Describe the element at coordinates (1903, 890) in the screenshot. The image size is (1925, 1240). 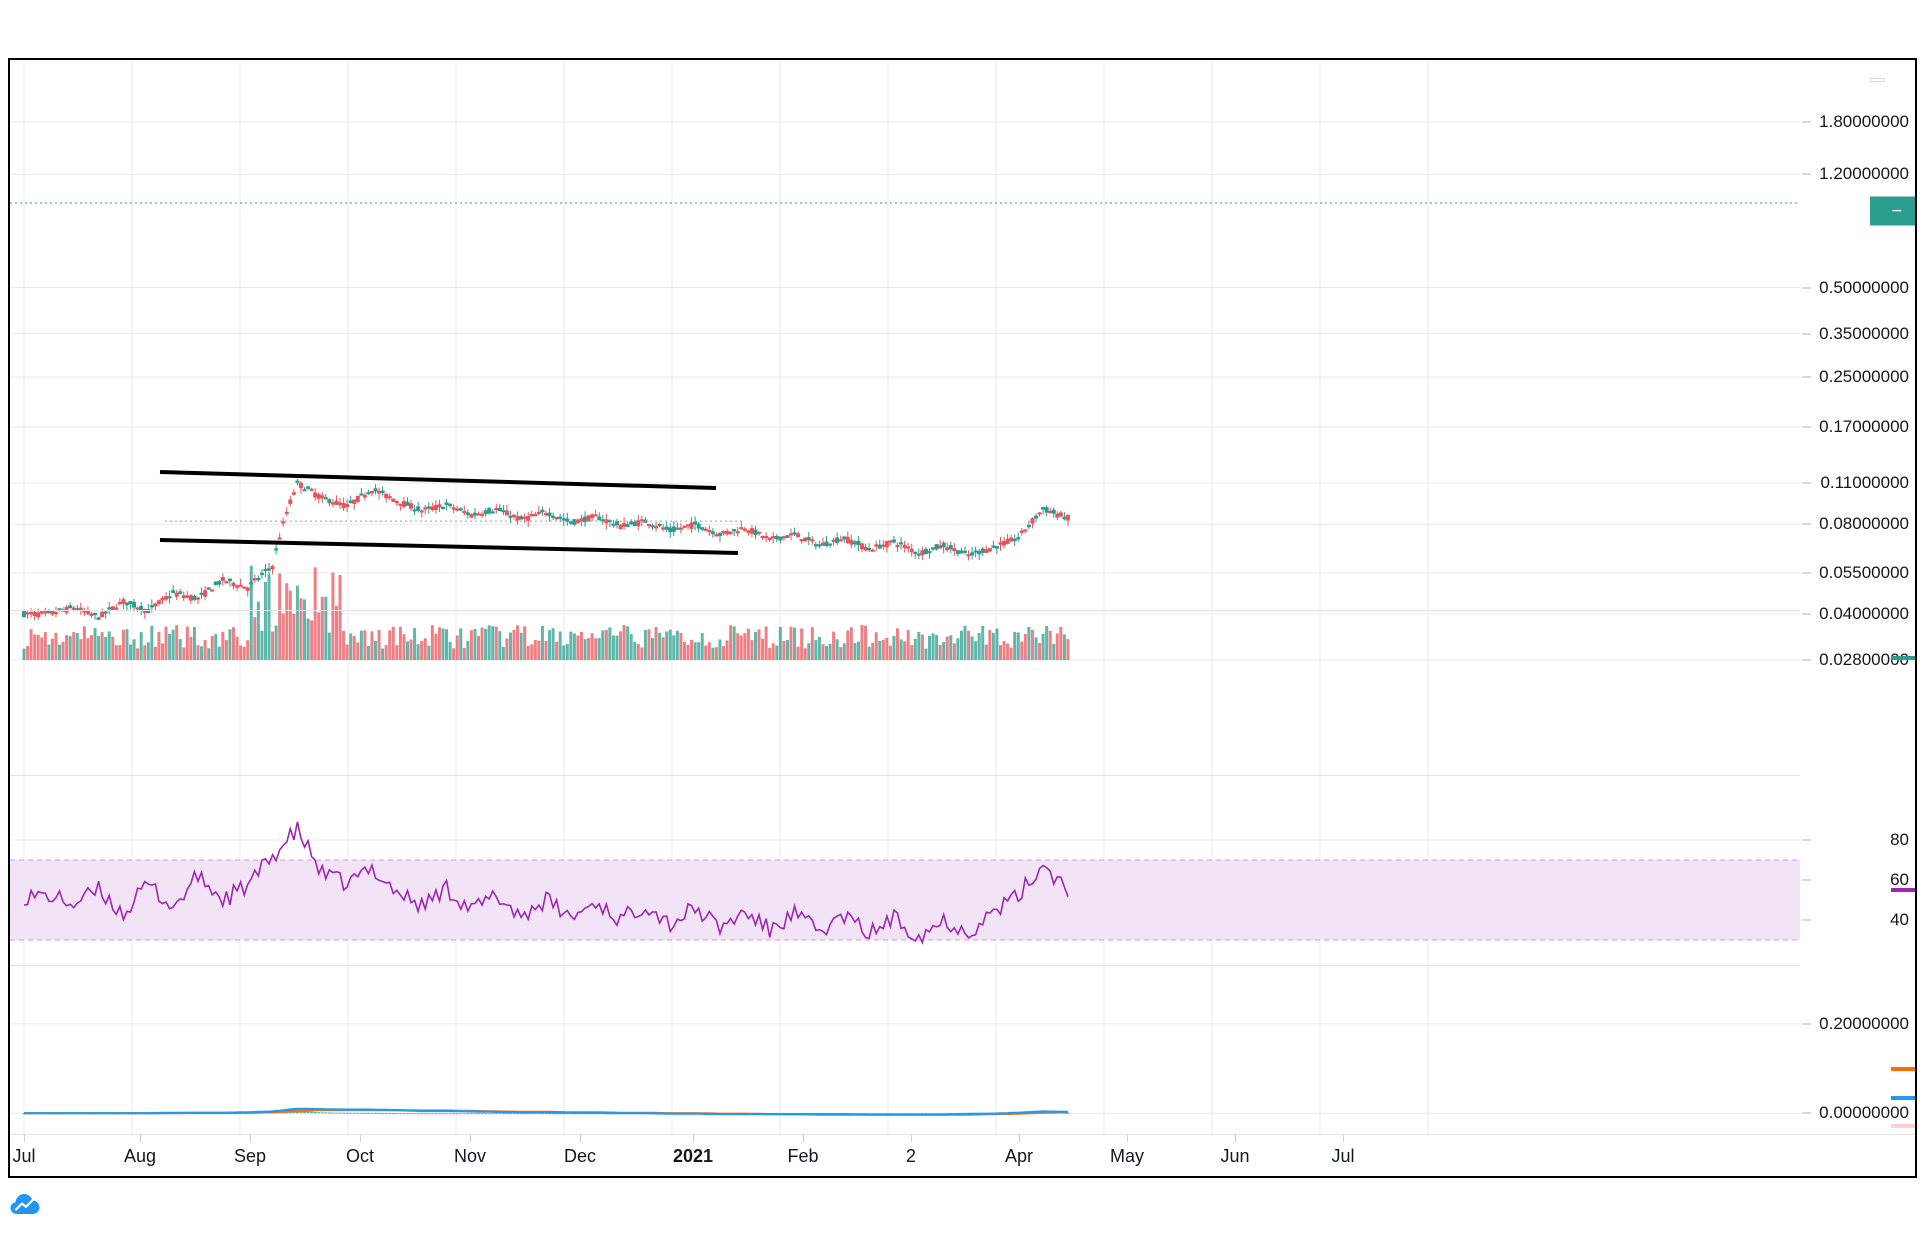
I see `rsi-value-badge` at that location.